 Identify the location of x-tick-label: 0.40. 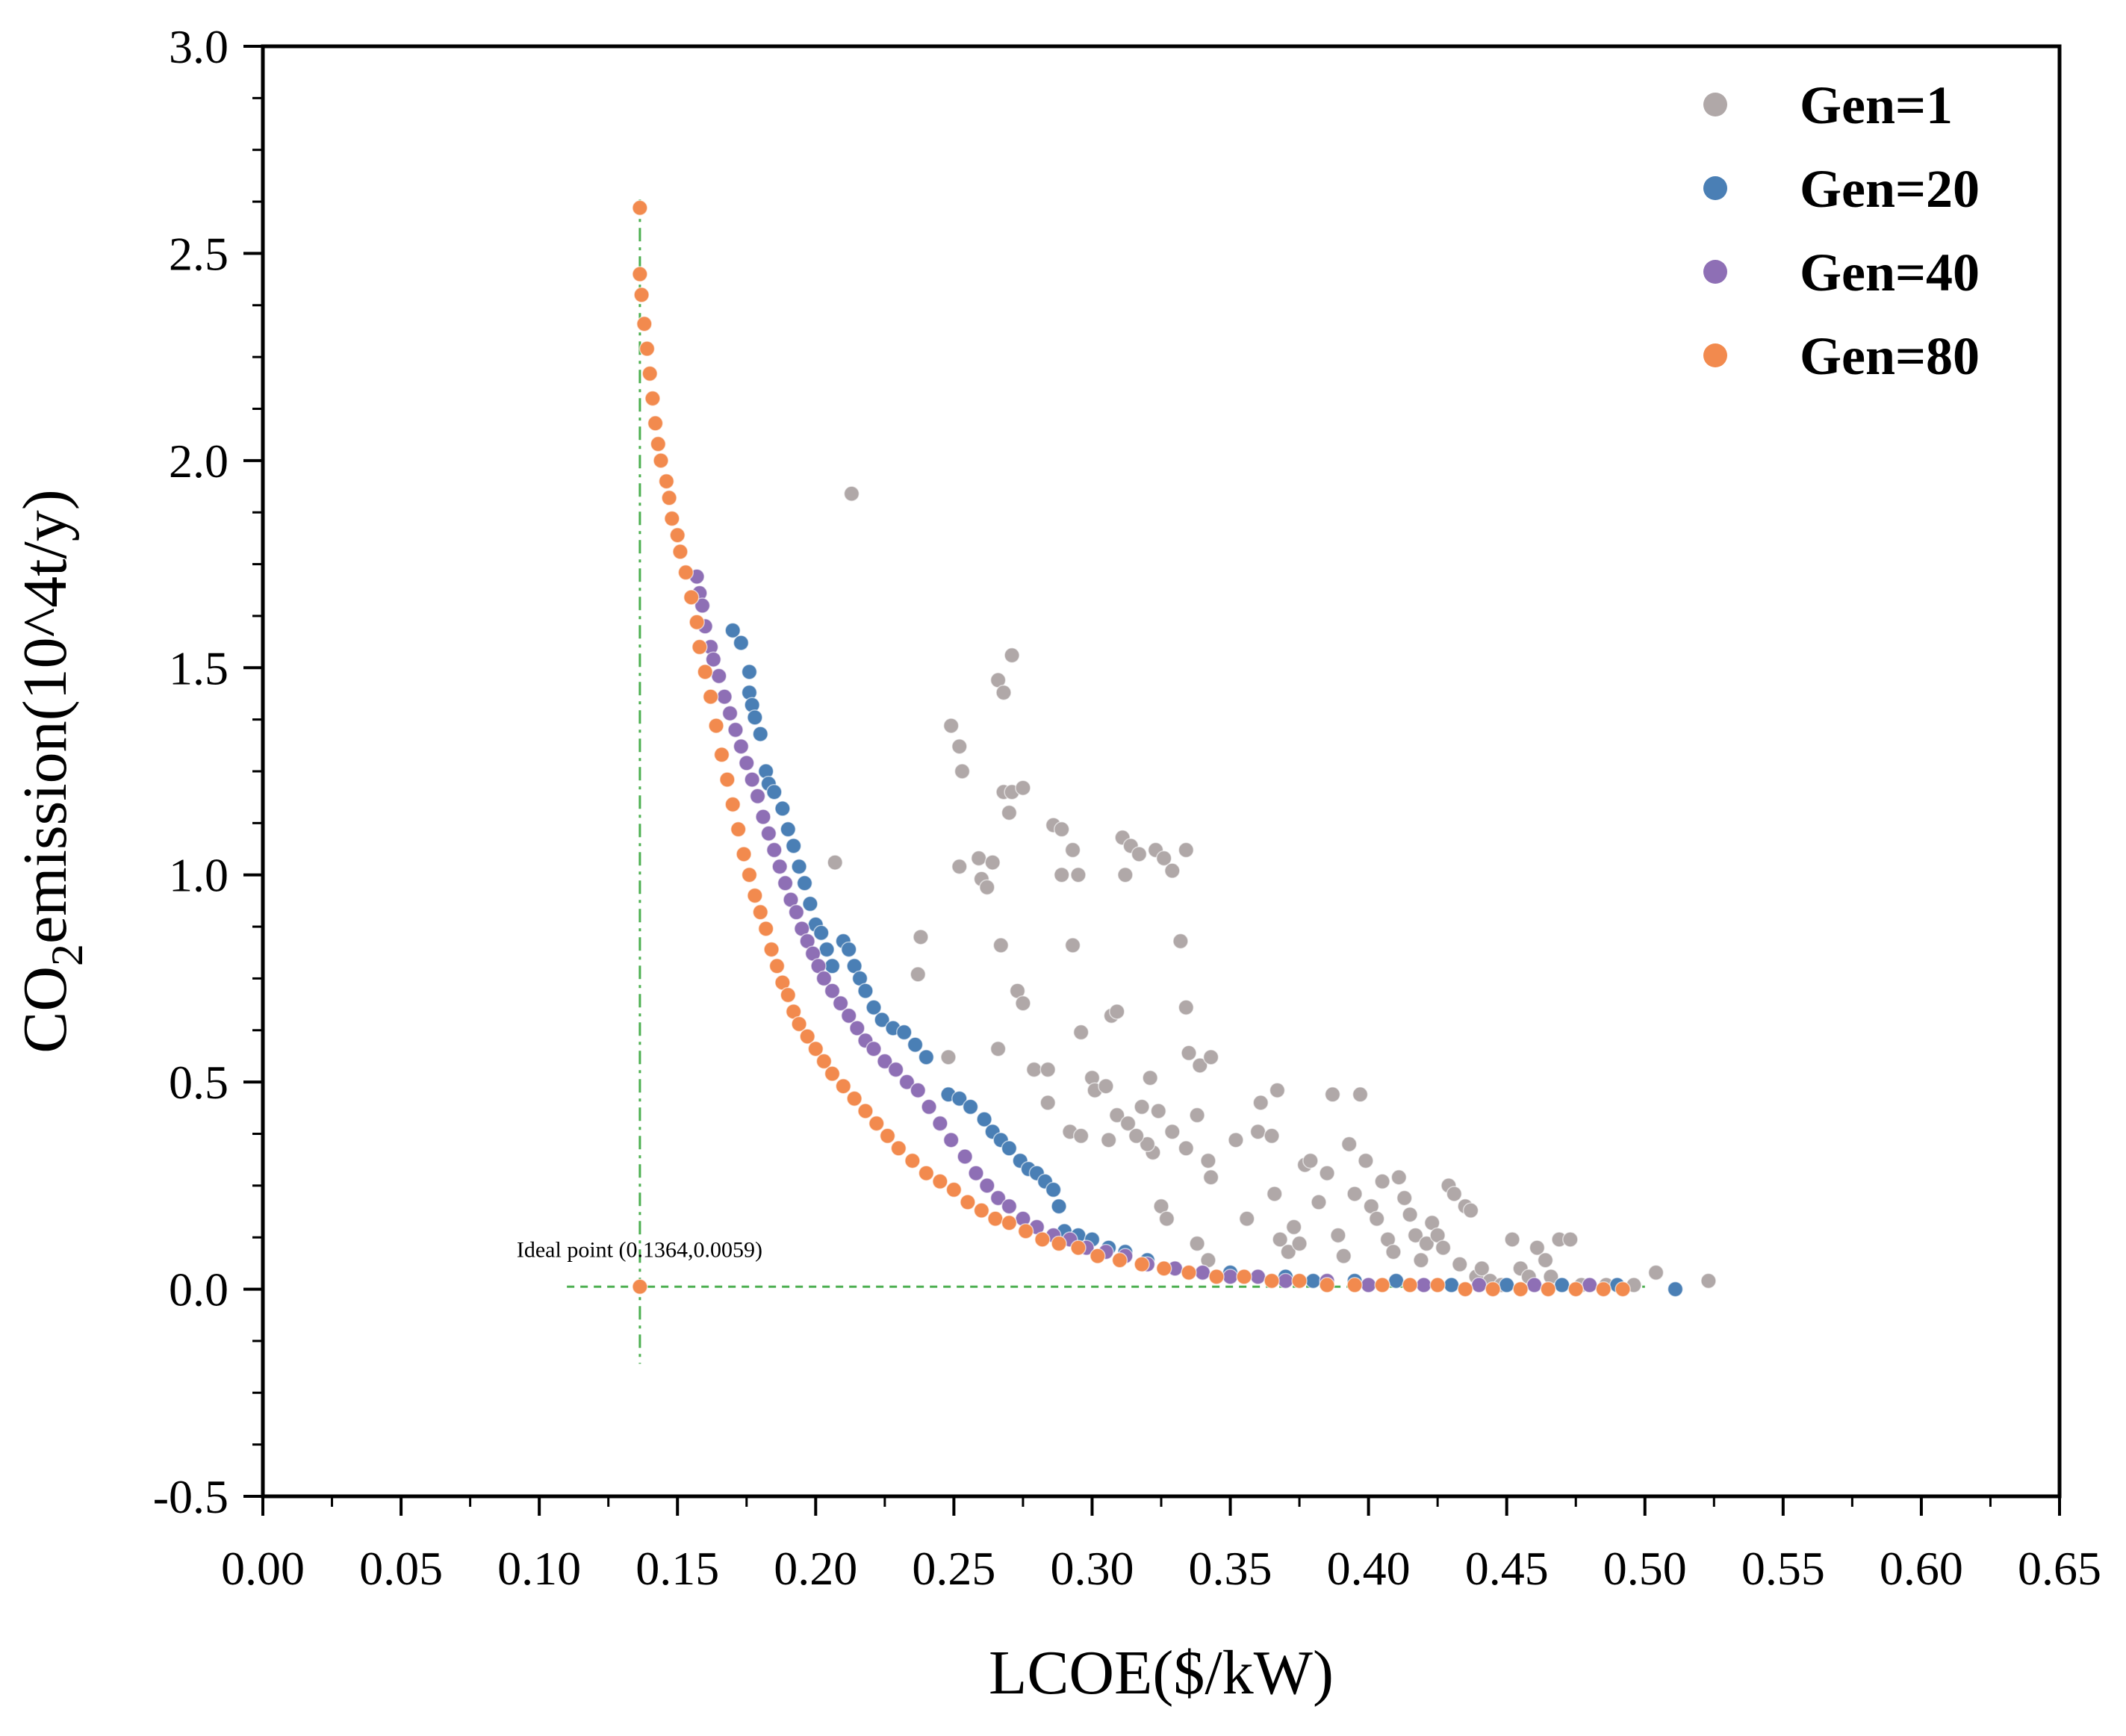
(1369, 1568).